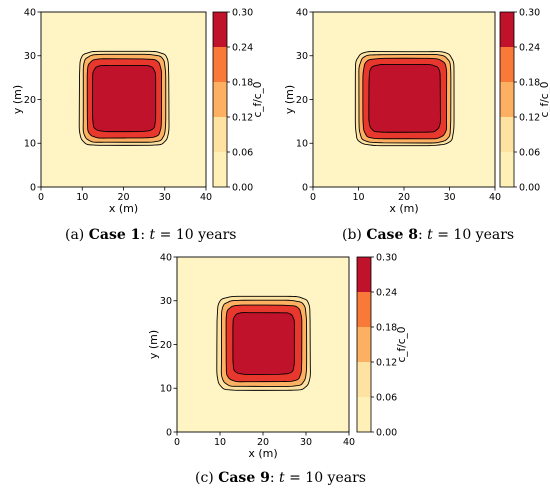  What do you see at coordinates (204, 478) in the screenshot?
I see `caption-tag: (c)` at bounding box center [204, 478].